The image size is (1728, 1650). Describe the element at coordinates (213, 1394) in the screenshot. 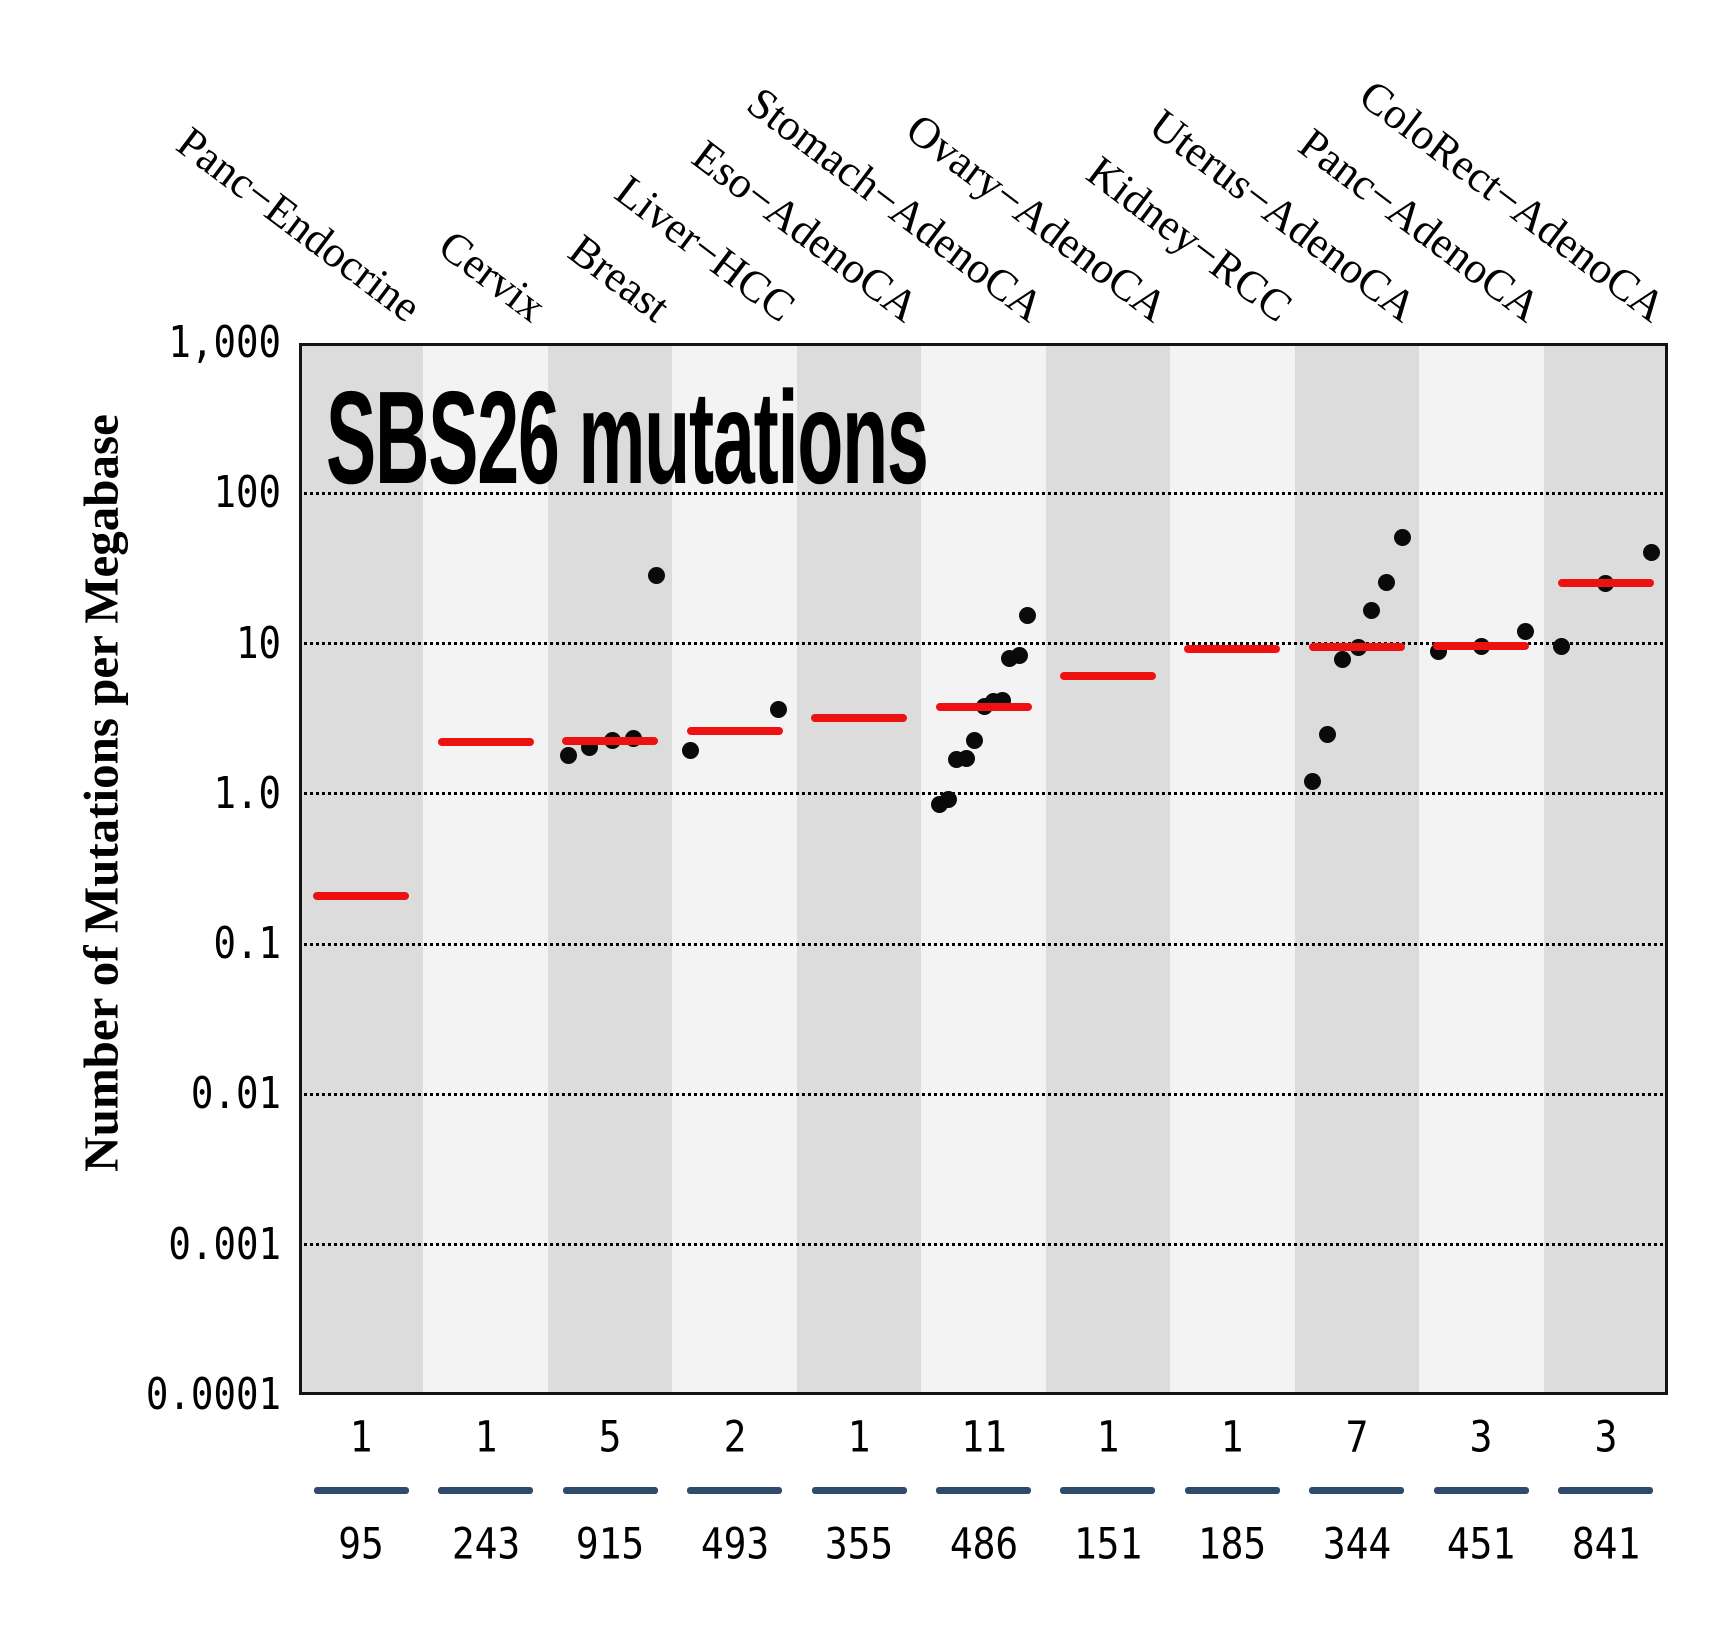

I see `y-tick-label: 0.0001` at that location.